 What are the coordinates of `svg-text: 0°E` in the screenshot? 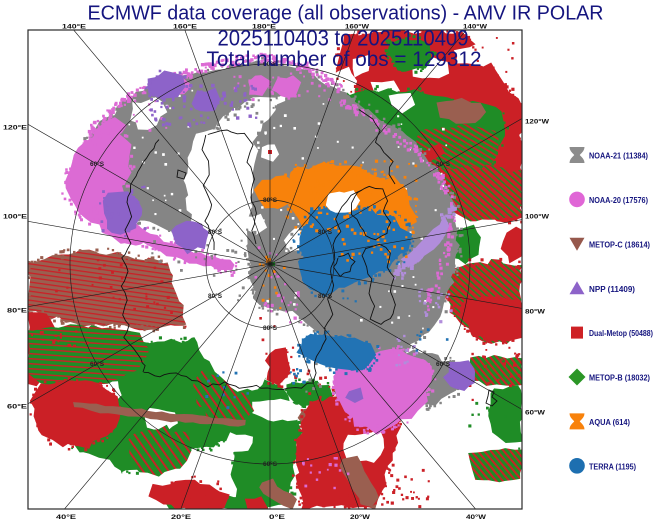 It's located at (277, 517).